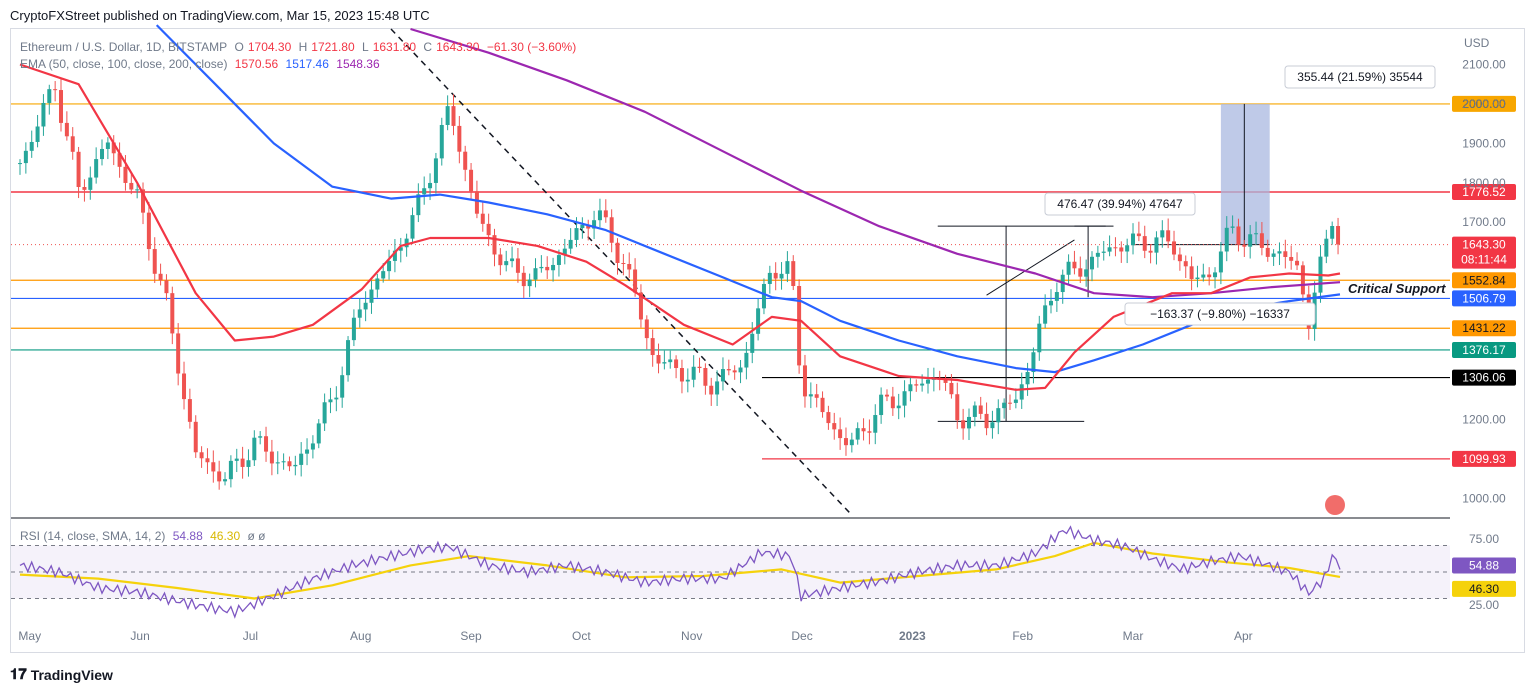 This screenshot has height=691, width=1536. I want to click on y-axis-tick: 2000.00, so click(1484, 104).